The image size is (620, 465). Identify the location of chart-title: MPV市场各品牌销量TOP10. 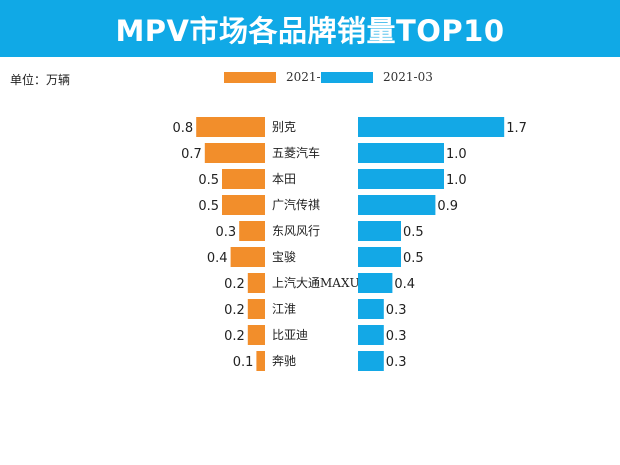
(310, 30).